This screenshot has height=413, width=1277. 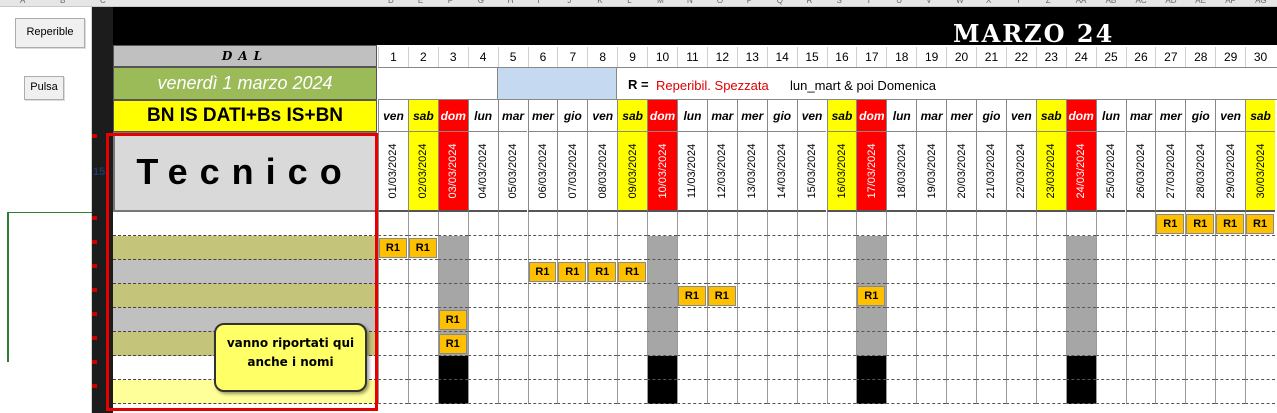 I want to click on date-cell: 29/03/2024, so click(x=1230, y=172).